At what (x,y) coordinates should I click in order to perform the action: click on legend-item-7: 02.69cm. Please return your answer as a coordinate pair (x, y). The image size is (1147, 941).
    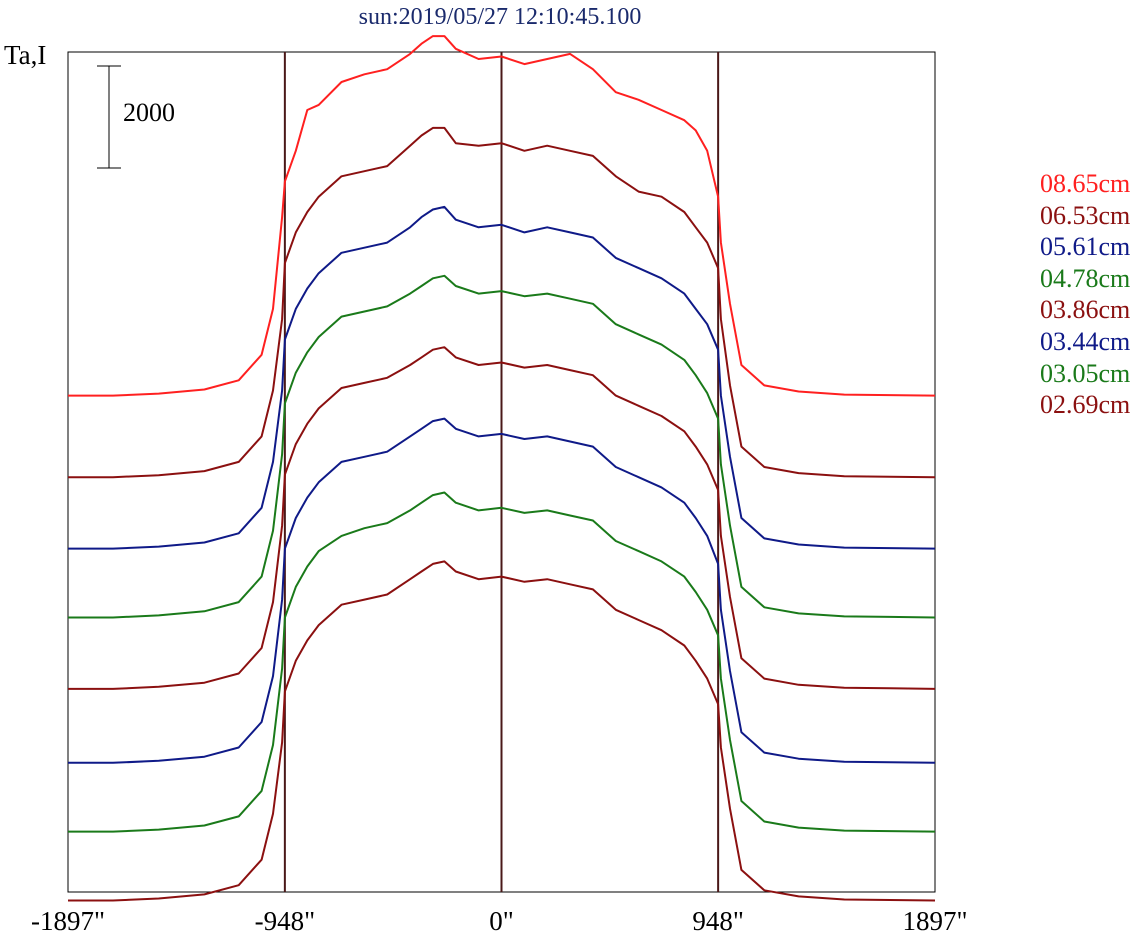
    Looking at the image, I should click on (1085, 405).